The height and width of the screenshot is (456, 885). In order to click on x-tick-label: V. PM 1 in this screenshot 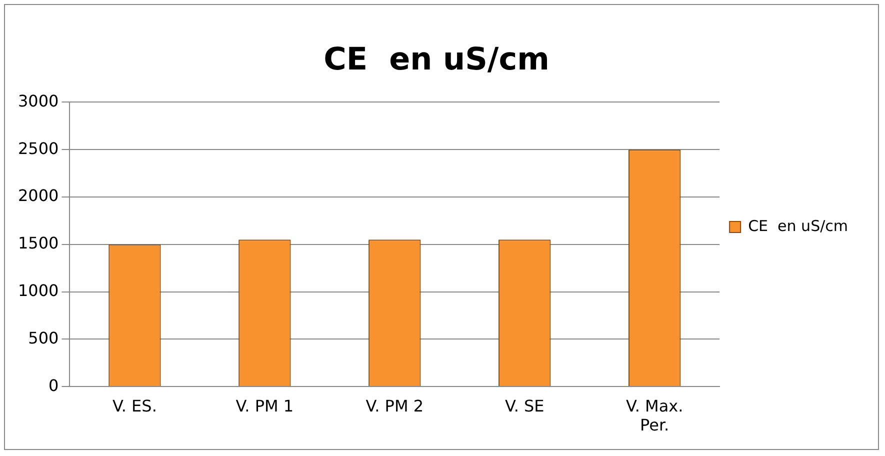, I will do `click(265, 406)`.